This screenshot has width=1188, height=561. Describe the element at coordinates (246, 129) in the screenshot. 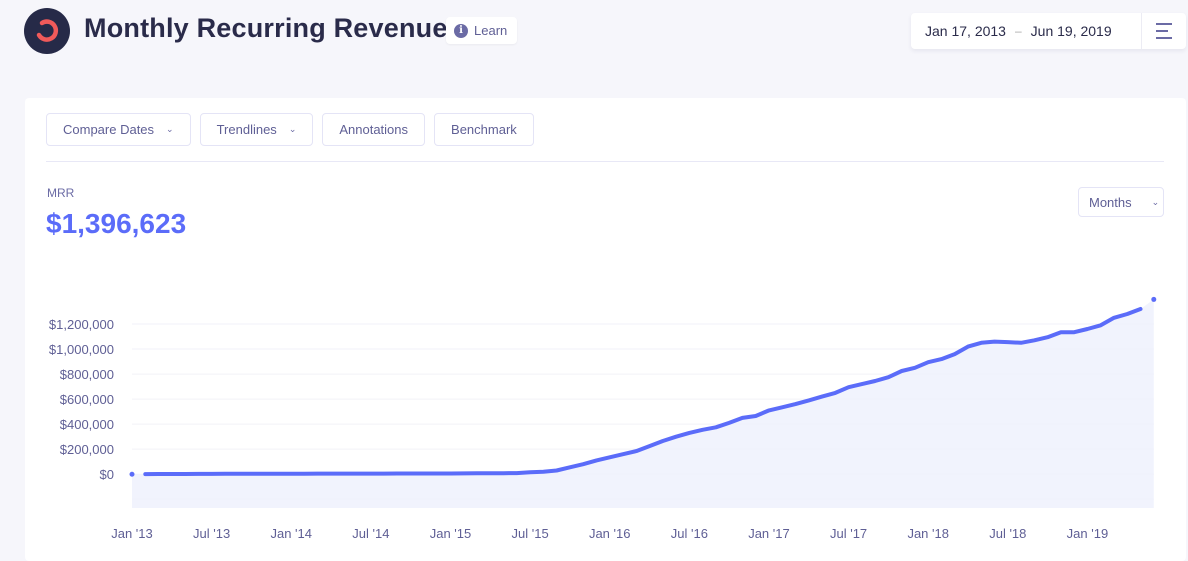

I see `trendlines-label: Trendlines` at that location.